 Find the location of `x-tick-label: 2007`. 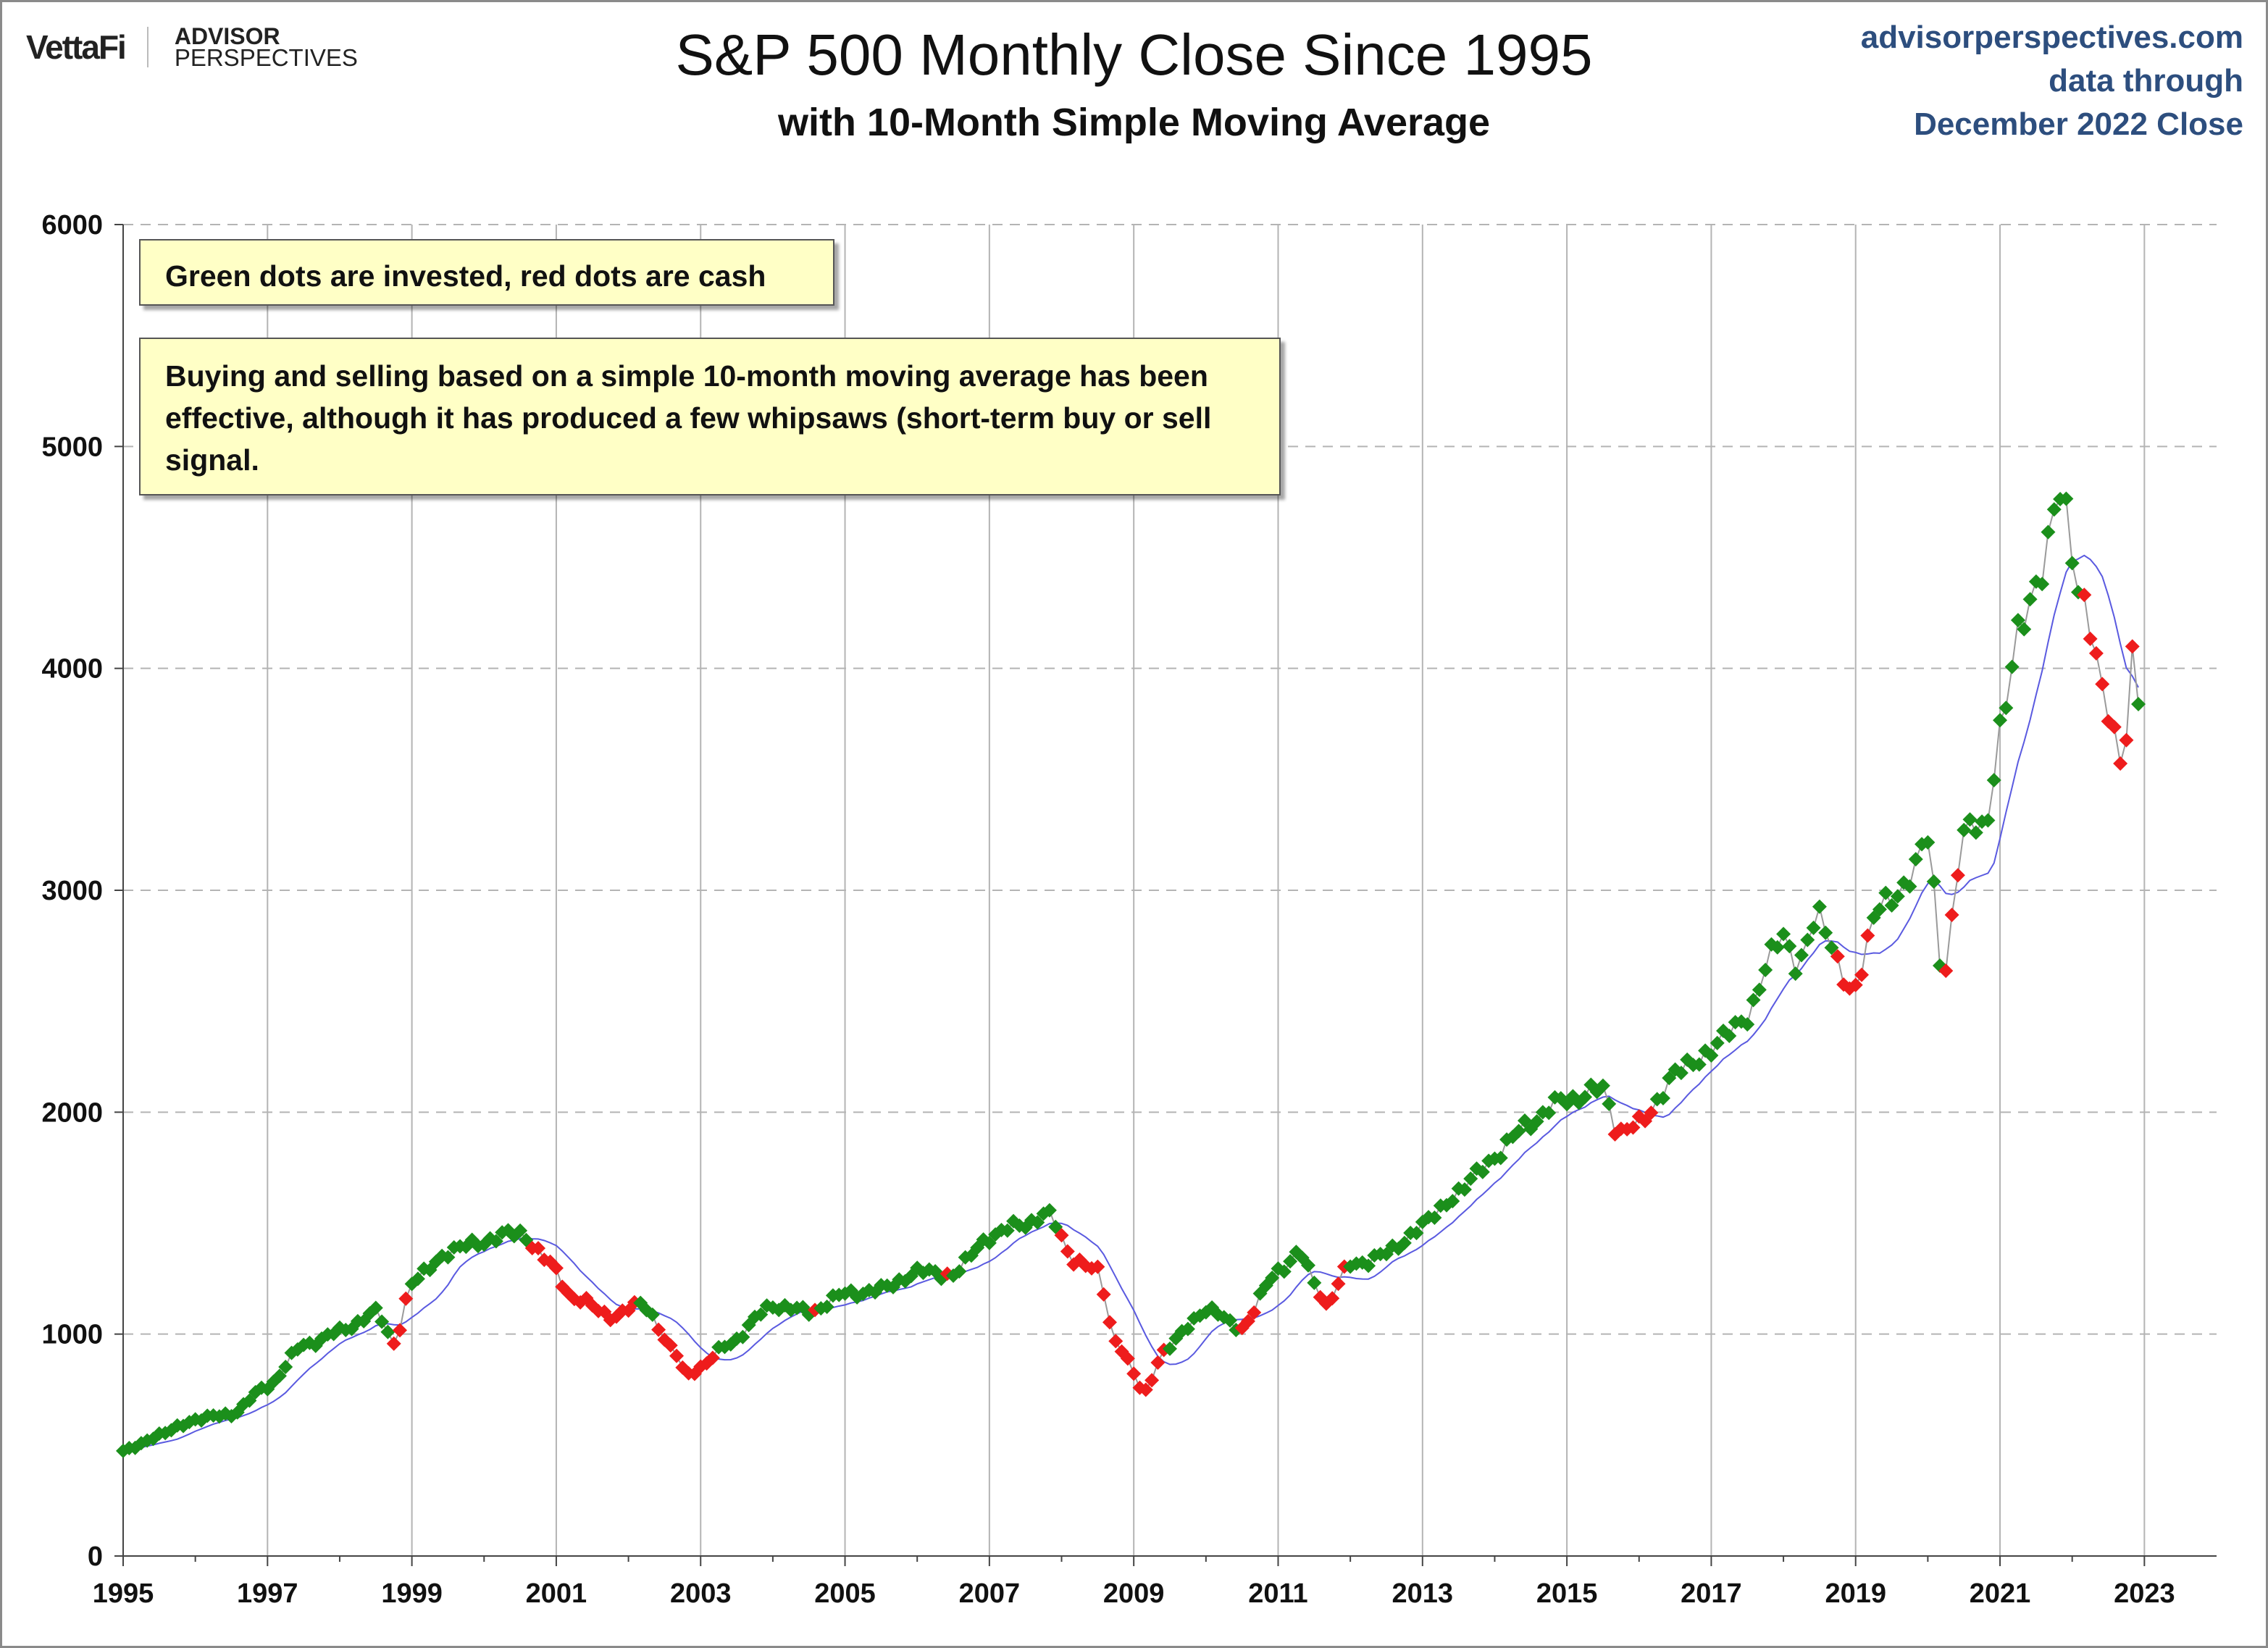

x-tick-label: 2007 is located at coordinates (990, 1593).